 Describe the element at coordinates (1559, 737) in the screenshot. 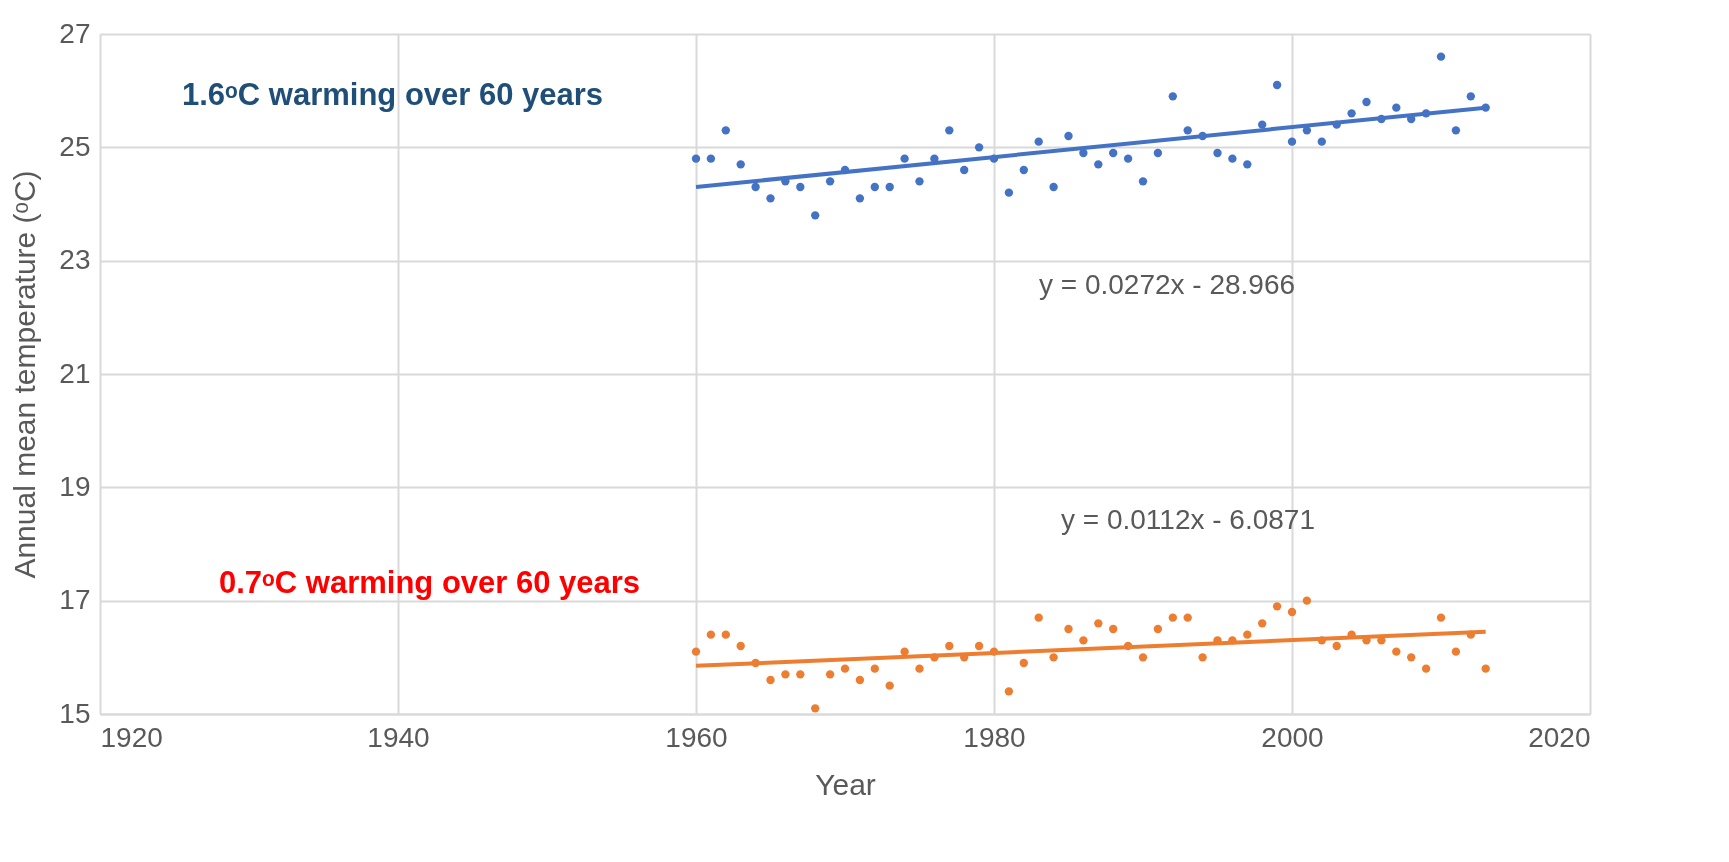

I see `x-tick-label: 2020` at that location.